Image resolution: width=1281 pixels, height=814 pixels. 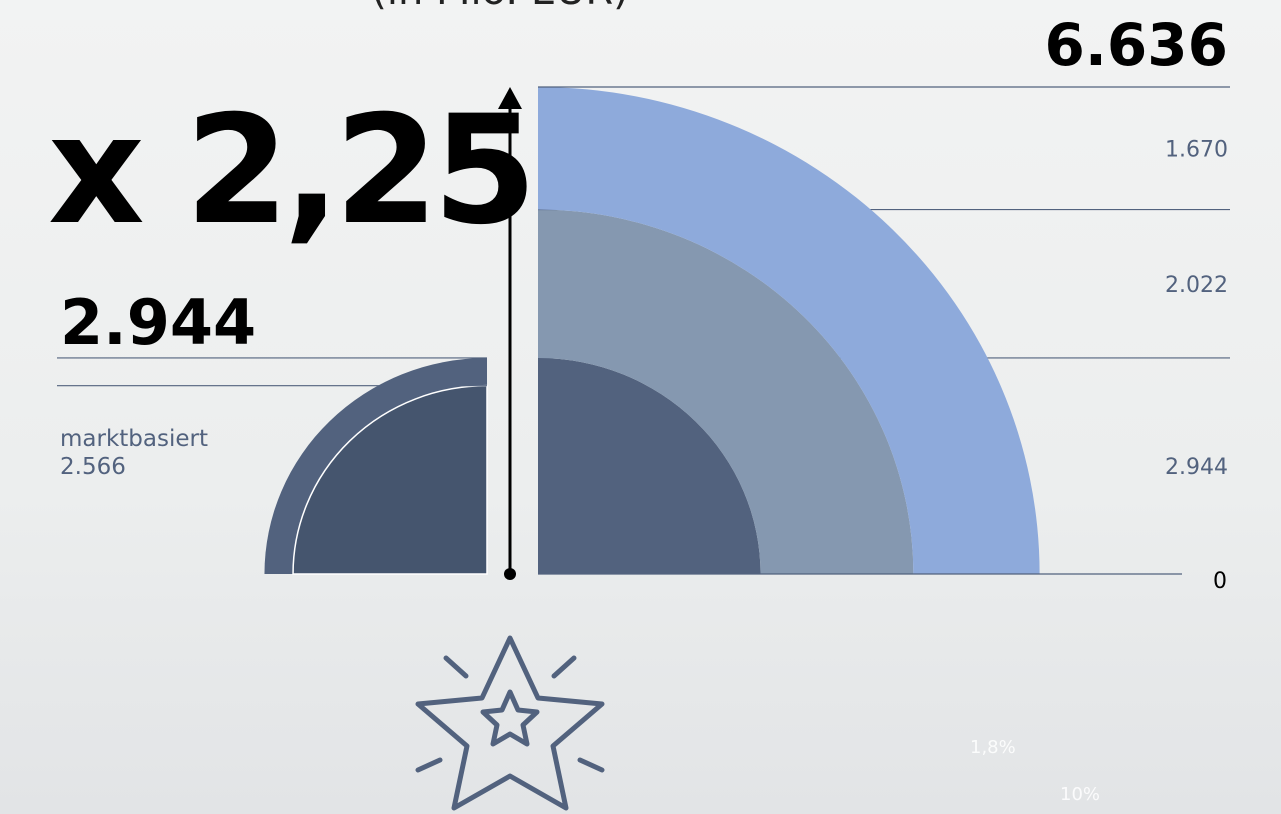 What do you see at coordinates (500, 7) in the screenshot?
I see `chart-title: (in Mio. EUR)` at bounding box center [500, 7].